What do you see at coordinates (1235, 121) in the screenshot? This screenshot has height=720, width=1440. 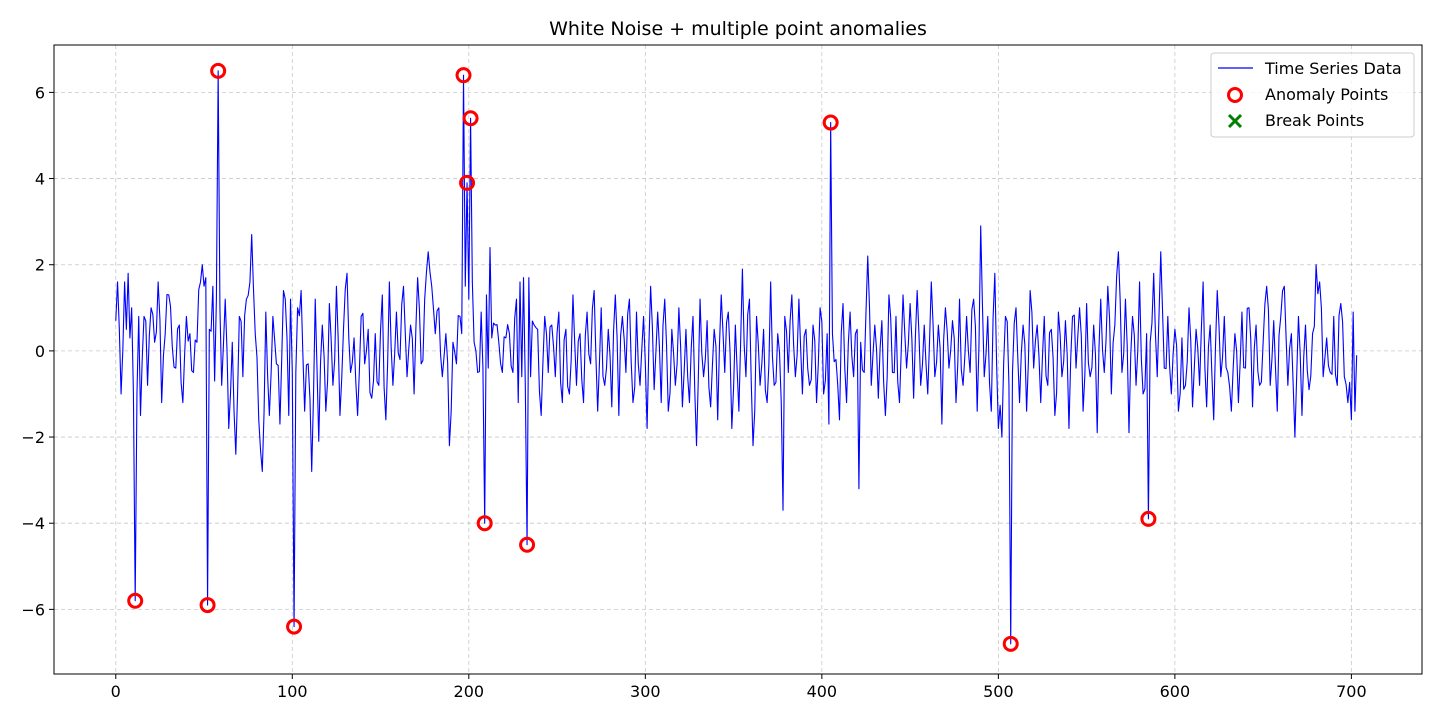 I see `legend-x-swatch` at bounding box center [1235, 121].